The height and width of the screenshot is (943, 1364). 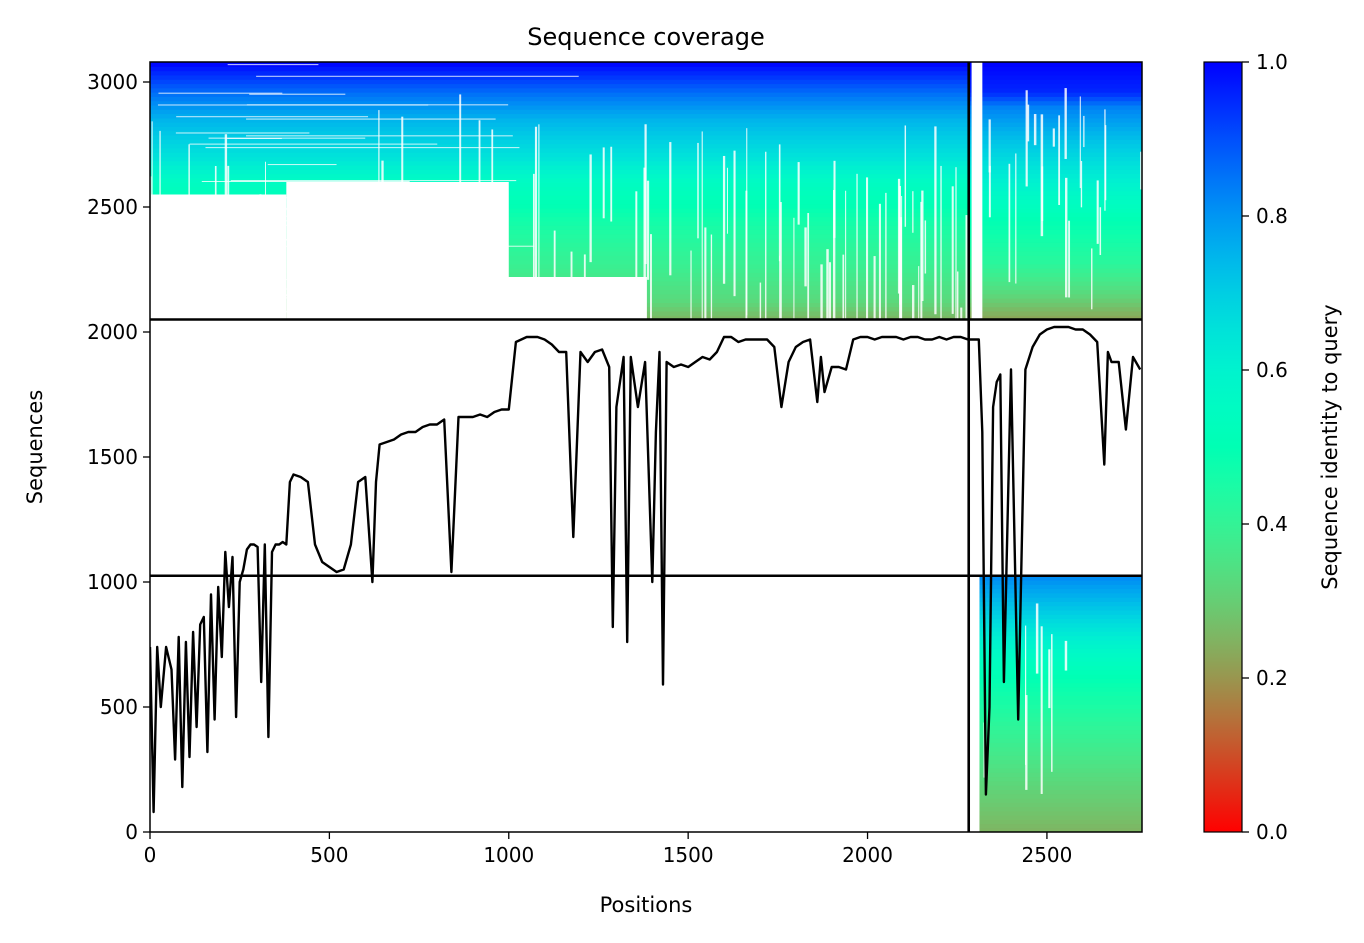 I want to click on y-tick-label: 2000, so click(x=112, y=332).